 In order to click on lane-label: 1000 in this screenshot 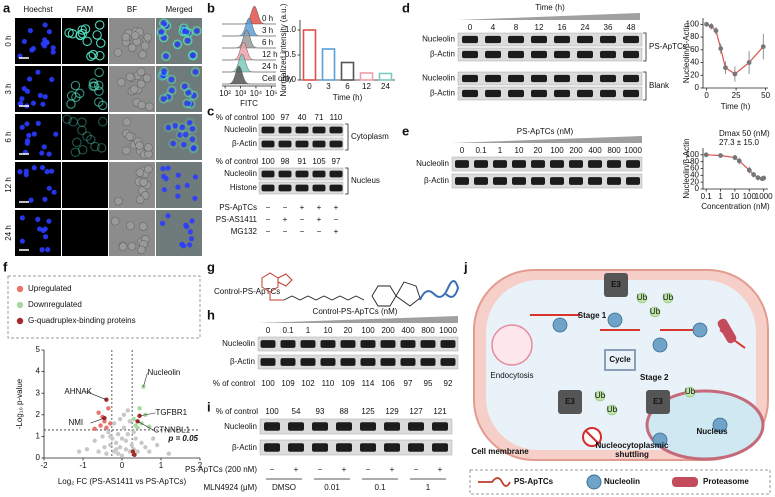, I will do `click(633, 150)`.